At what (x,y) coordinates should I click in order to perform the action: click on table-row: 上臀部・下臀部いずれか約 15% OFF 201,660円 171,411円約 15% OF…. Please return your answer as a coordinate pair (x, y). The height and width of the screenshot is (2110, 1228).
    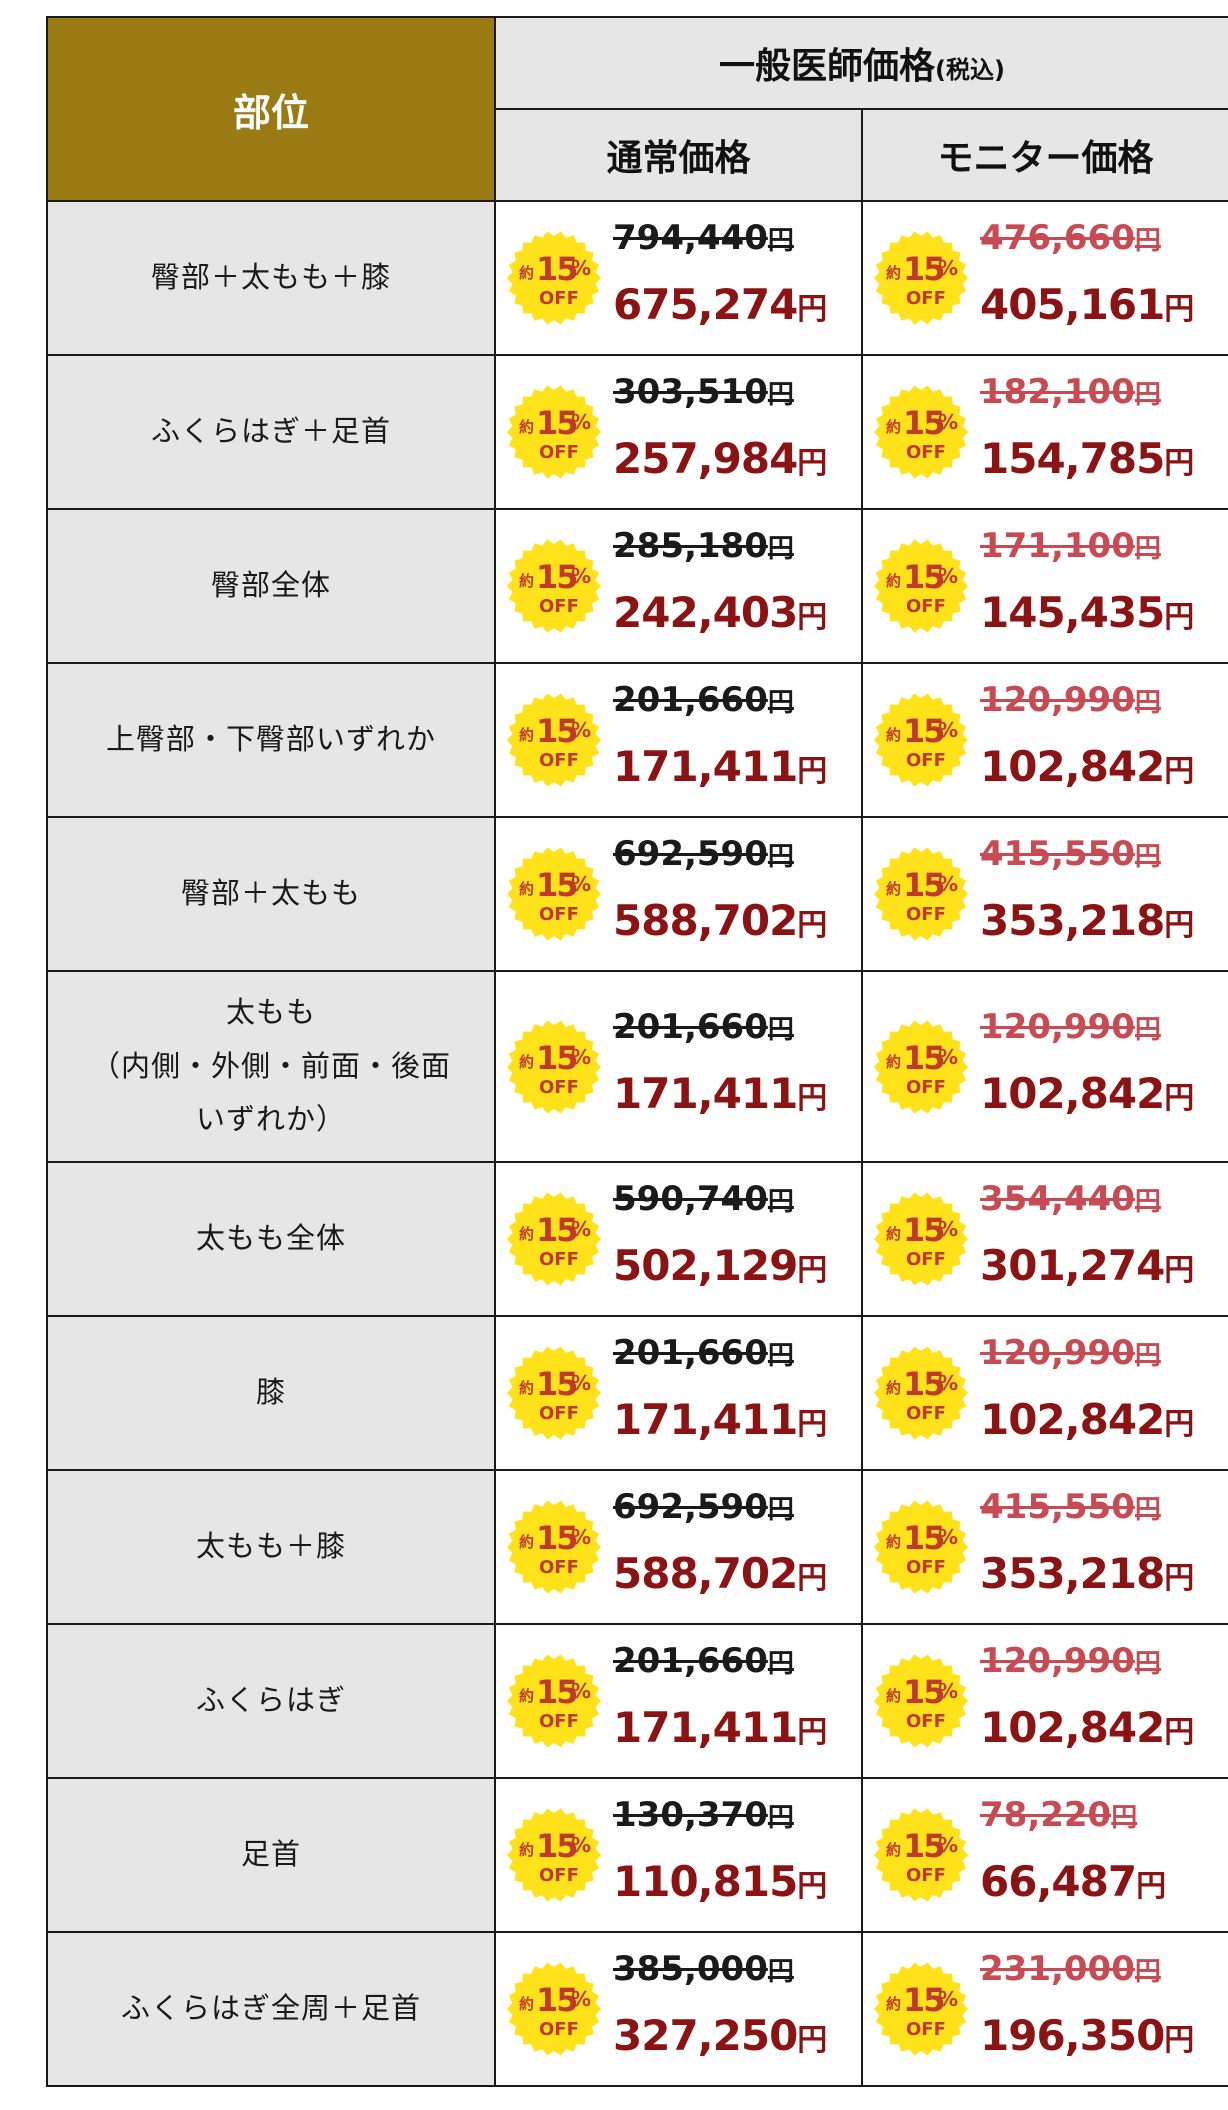
    Looking at the image, I should click on (637, 740).